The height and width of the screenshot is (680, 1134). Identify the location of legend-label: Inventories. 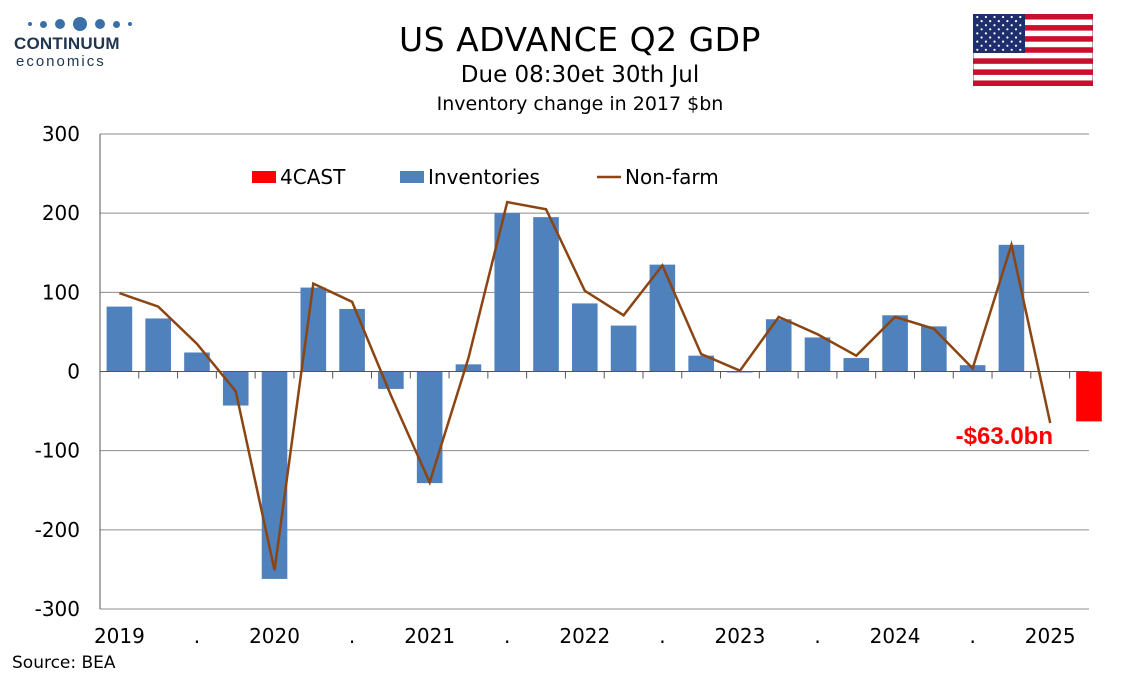
(484, 177).